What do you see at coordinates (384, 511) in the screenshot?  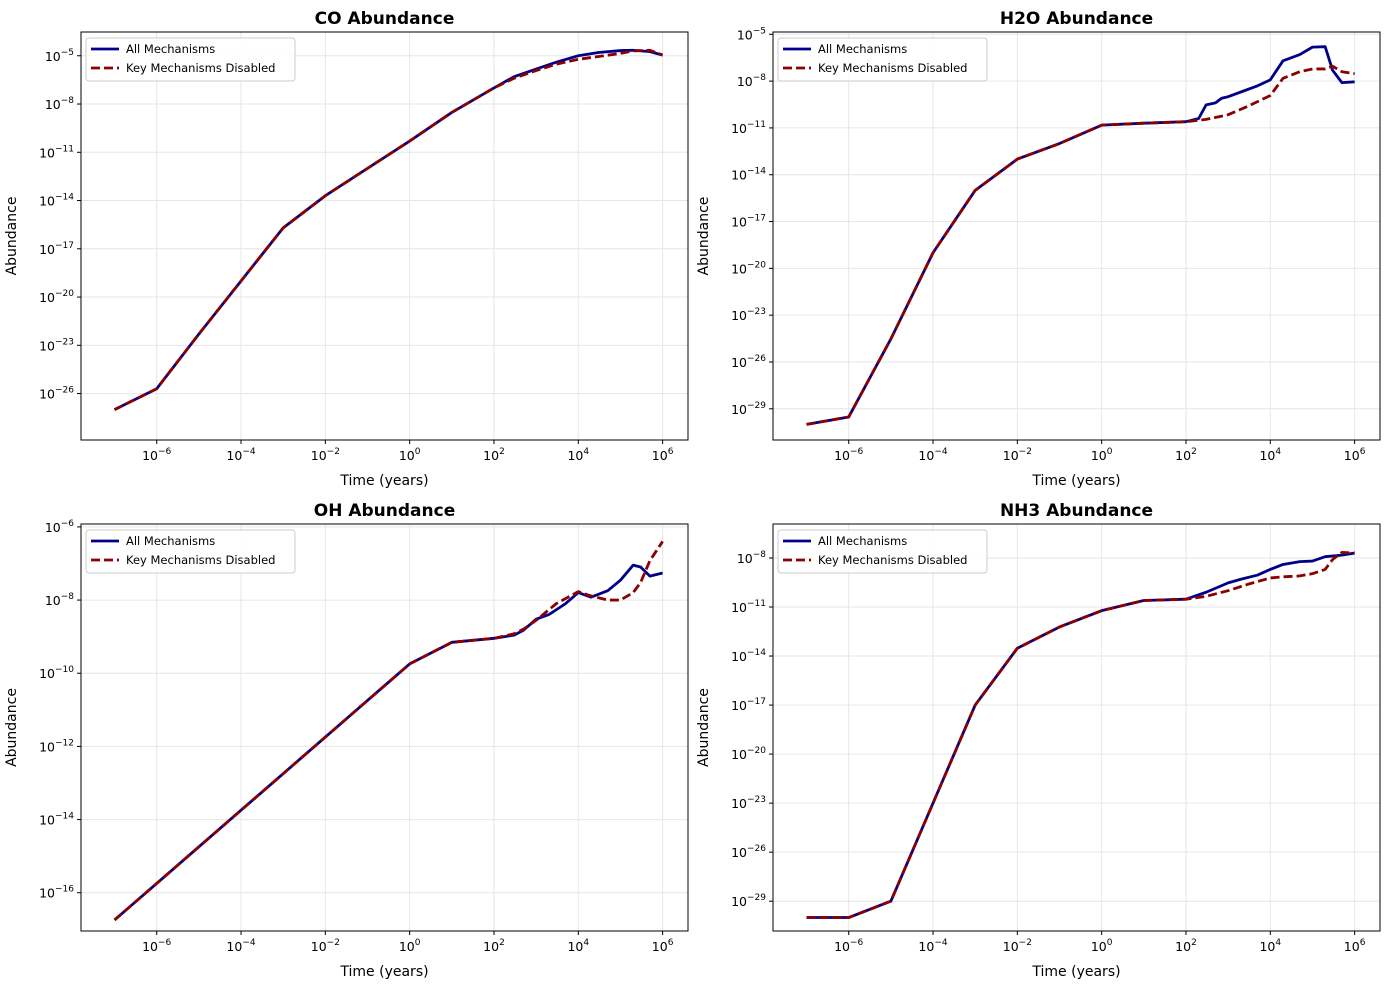 I see `chart-title: OH Abundance` at bounding box center [384, 511].